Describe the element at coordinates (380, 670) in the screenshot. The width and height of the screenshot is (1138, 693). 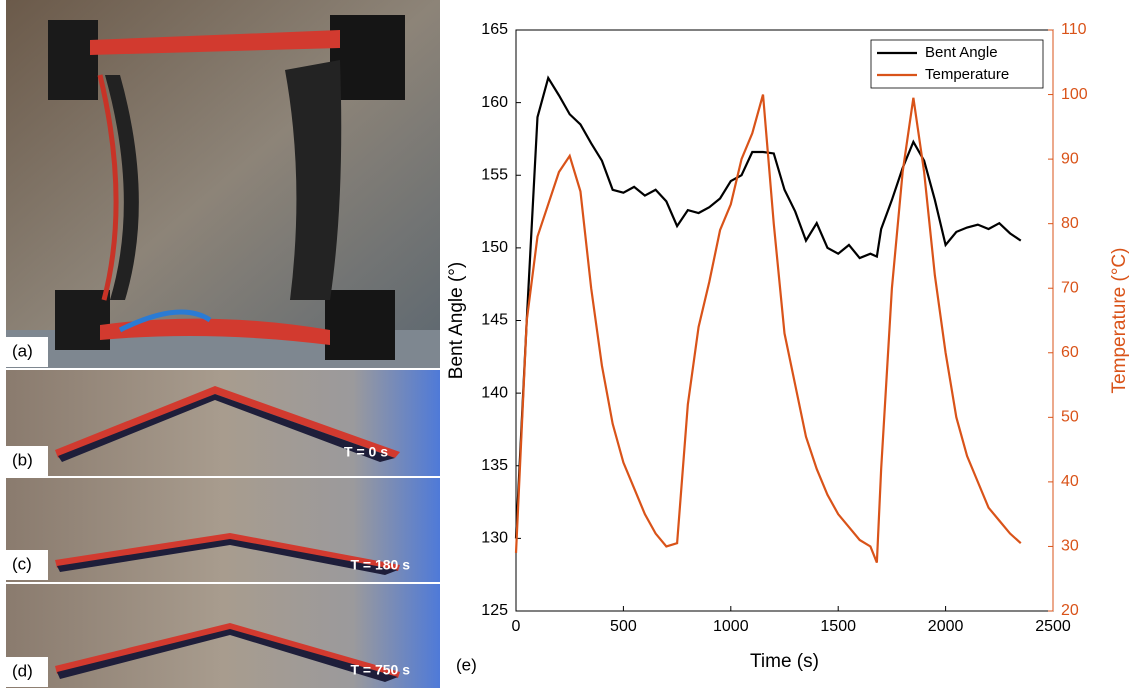
I see `time-caption: T = 750 s` at that location.